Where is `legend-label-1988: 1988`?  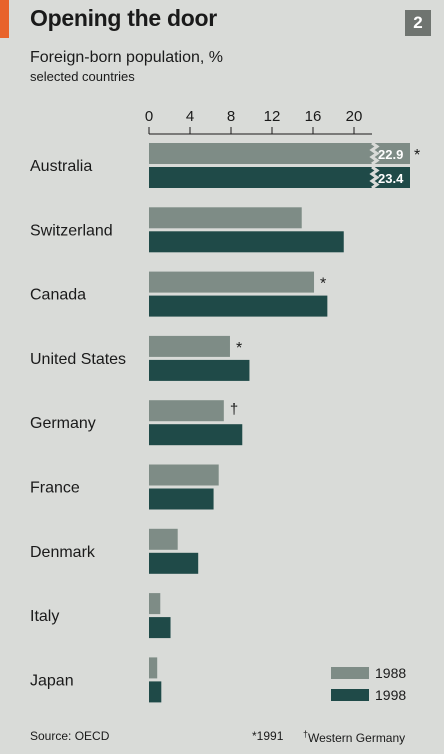 legend-label-1988: 1988 is located at coordinates (391, 673).